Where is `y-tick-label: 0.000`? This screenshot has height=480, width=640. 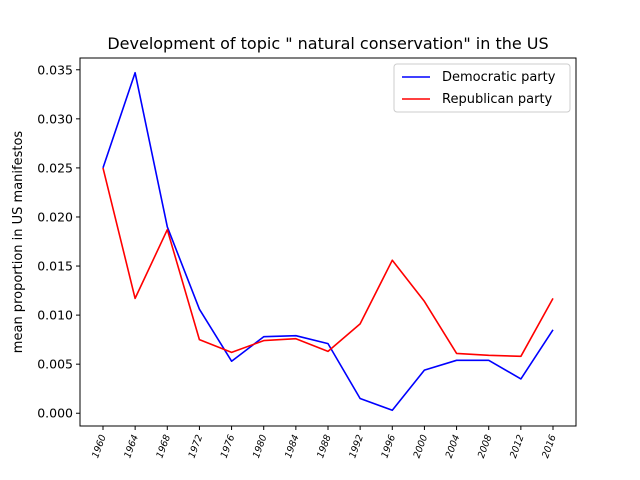
y-tick-label: 0.000 is located at coordinates (55, 413).